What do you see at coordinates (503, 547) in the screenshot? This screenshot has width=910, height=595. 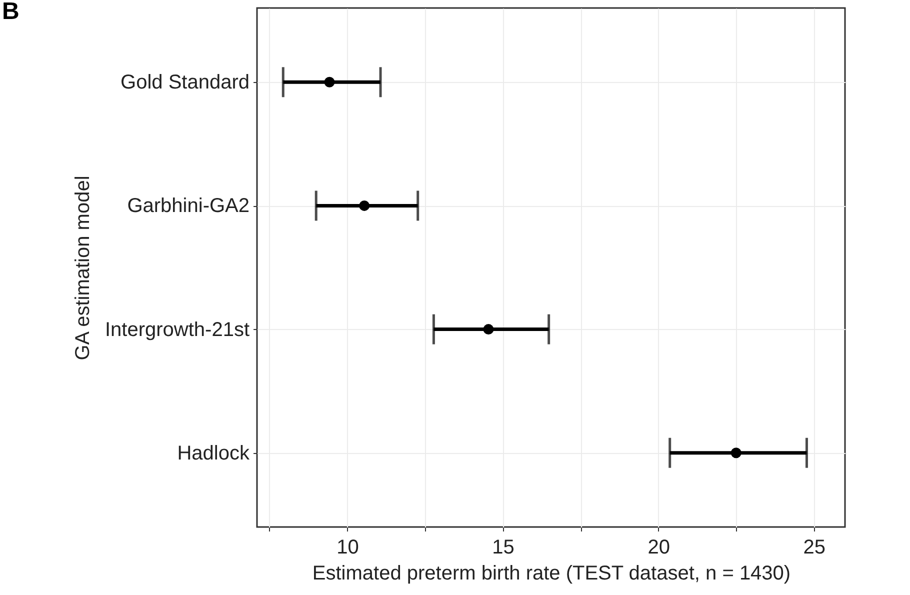 I see `x-tick-label: 15` at bounding box center [503, 547].